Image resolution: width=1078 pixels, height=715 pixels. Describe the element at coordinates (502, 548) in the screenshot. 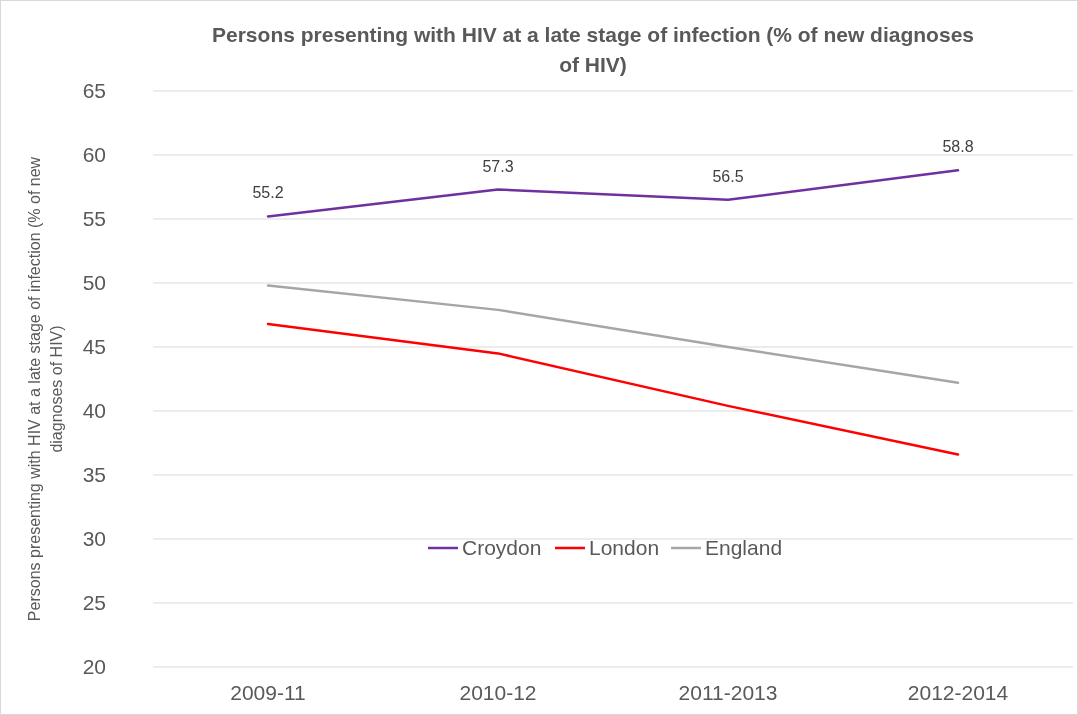

I see `legend-label: Croydon` at that location.